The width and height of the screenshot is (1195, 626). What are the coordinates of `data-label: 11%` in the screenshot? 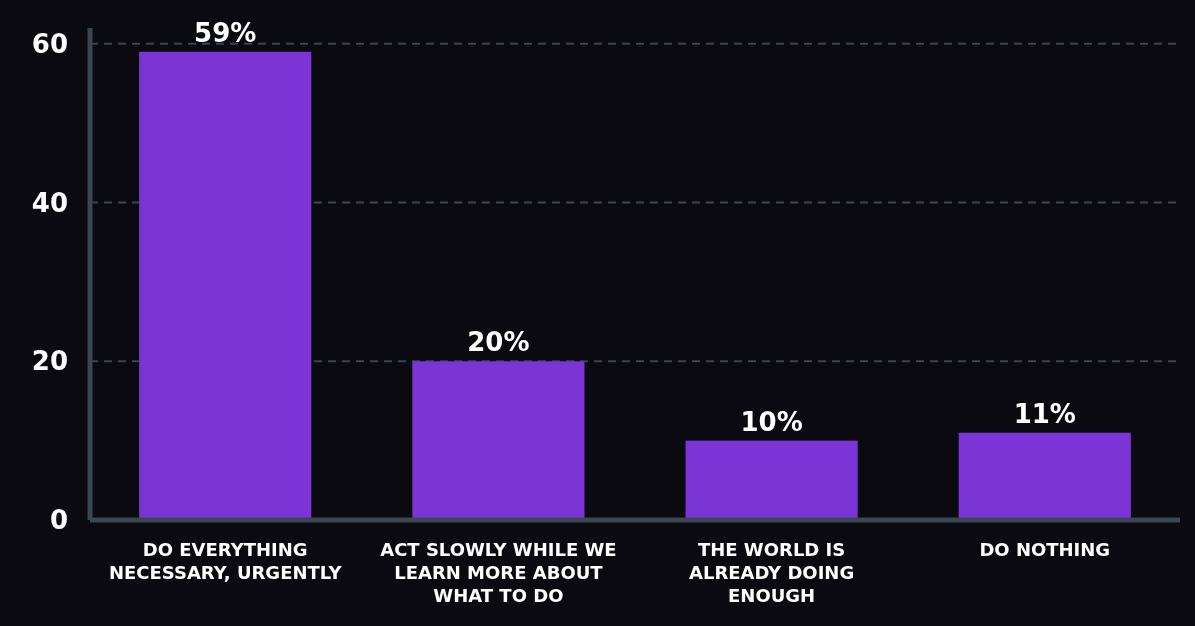 It's located at (1044, 413).